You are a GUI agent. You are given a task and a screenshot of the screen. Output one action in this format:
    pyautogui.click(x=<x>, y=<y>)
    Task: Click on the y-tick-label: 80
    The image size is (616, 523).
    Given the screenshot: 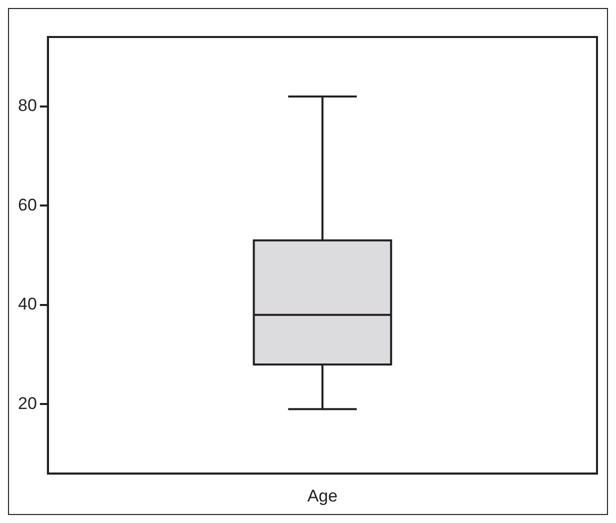 What is the action you would take?
    pyautogui.click(x=27, y=106)
    